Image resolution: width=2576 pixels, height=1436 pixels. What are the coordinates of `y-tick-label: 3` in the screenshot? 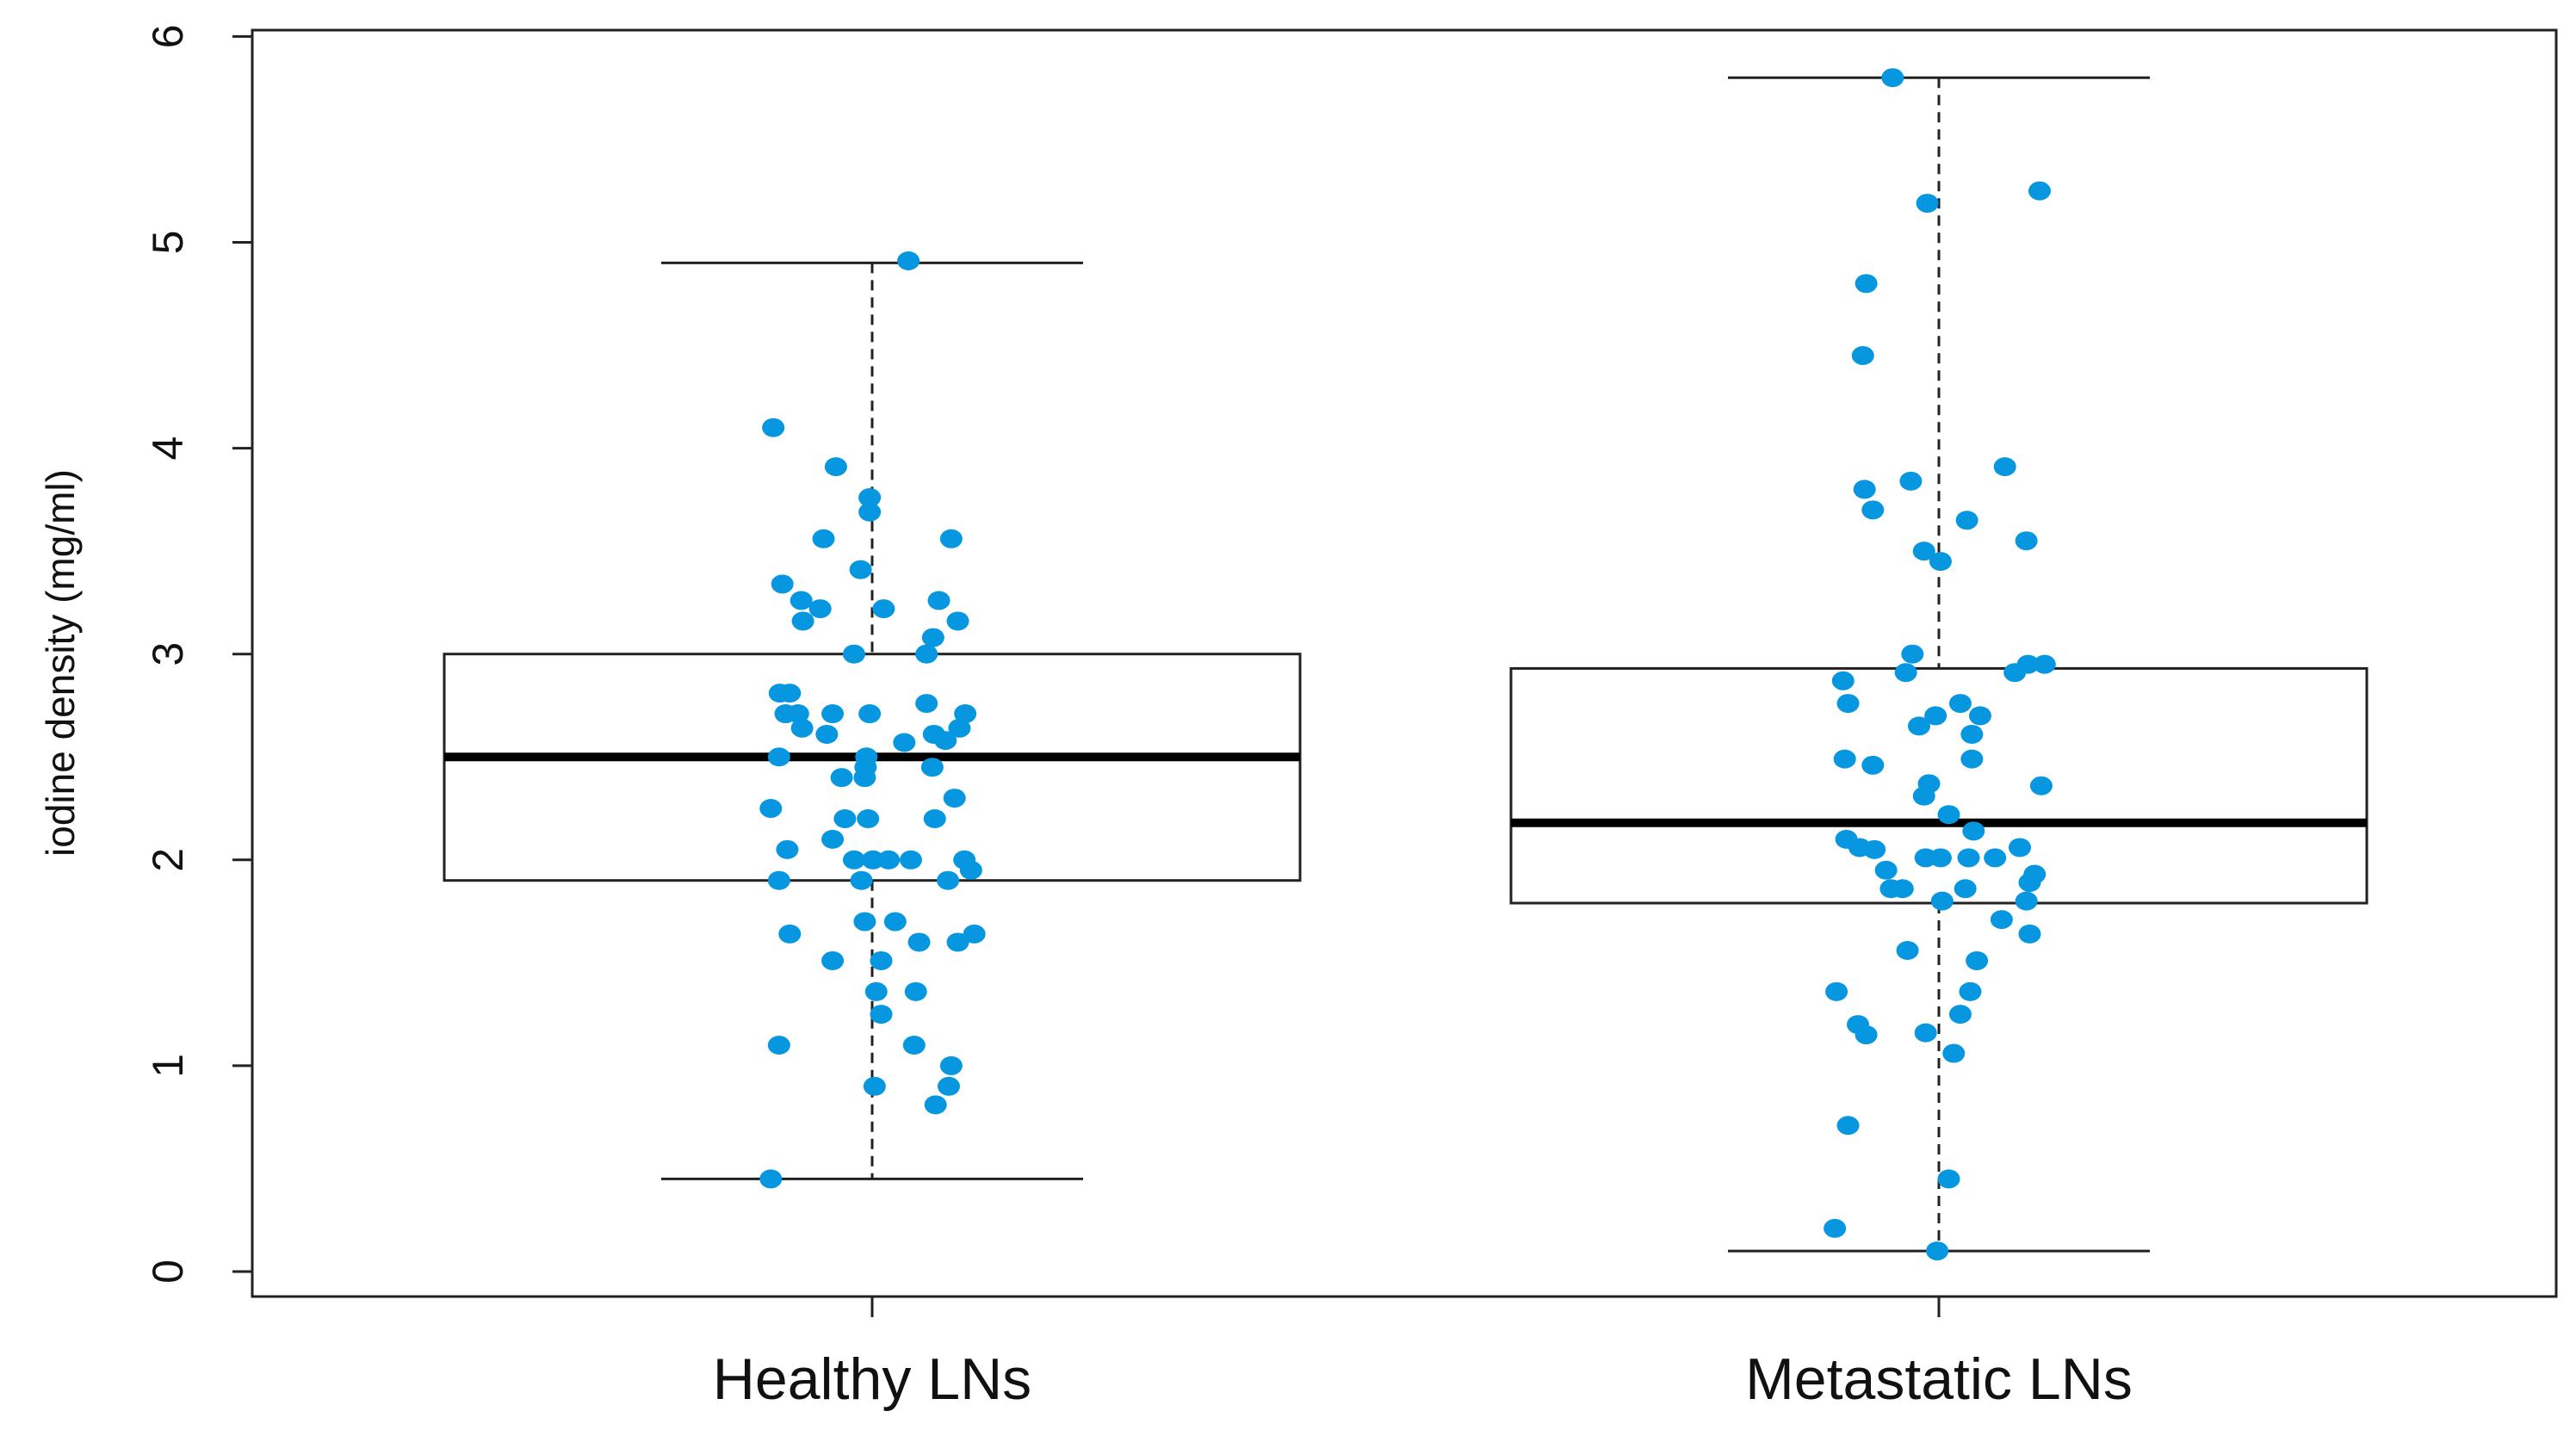 It's located at (168, 654).